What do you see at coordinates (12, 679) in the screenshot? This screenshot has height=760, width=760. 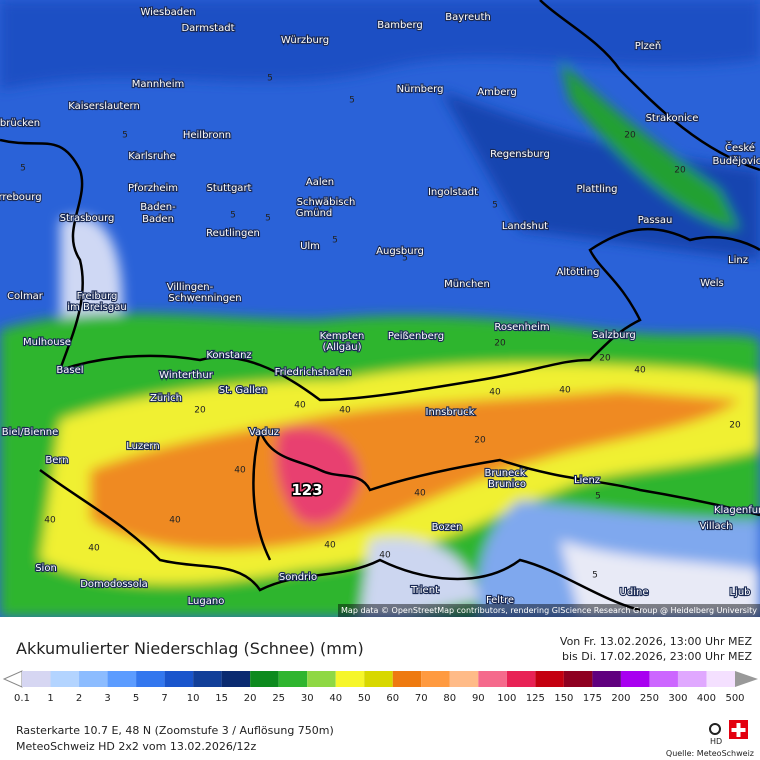 I see `legend-arrow-low` at bounding box center [12, 679].